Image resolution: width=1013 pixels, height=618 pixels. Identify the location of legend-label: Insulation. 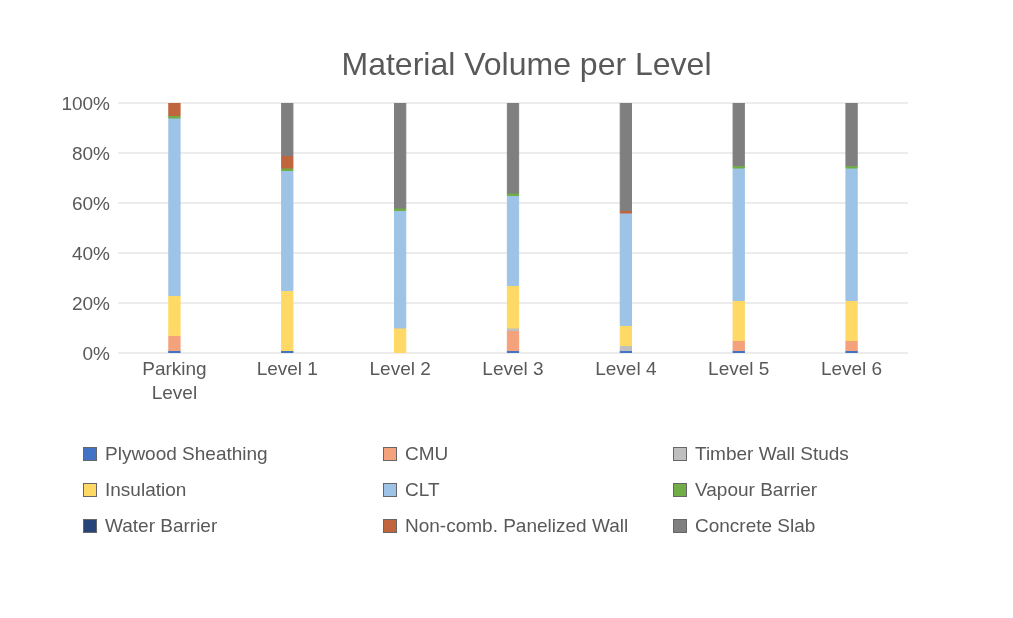
(146, 490).